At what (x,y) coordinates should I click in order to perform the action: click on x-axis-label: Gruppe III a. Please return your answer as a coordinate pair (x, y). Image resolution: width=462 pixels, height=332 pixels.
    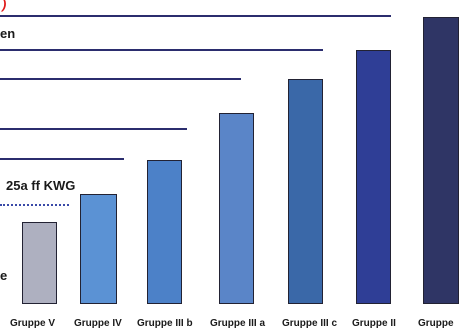
    Looking at the image, I should click on (237, 323).